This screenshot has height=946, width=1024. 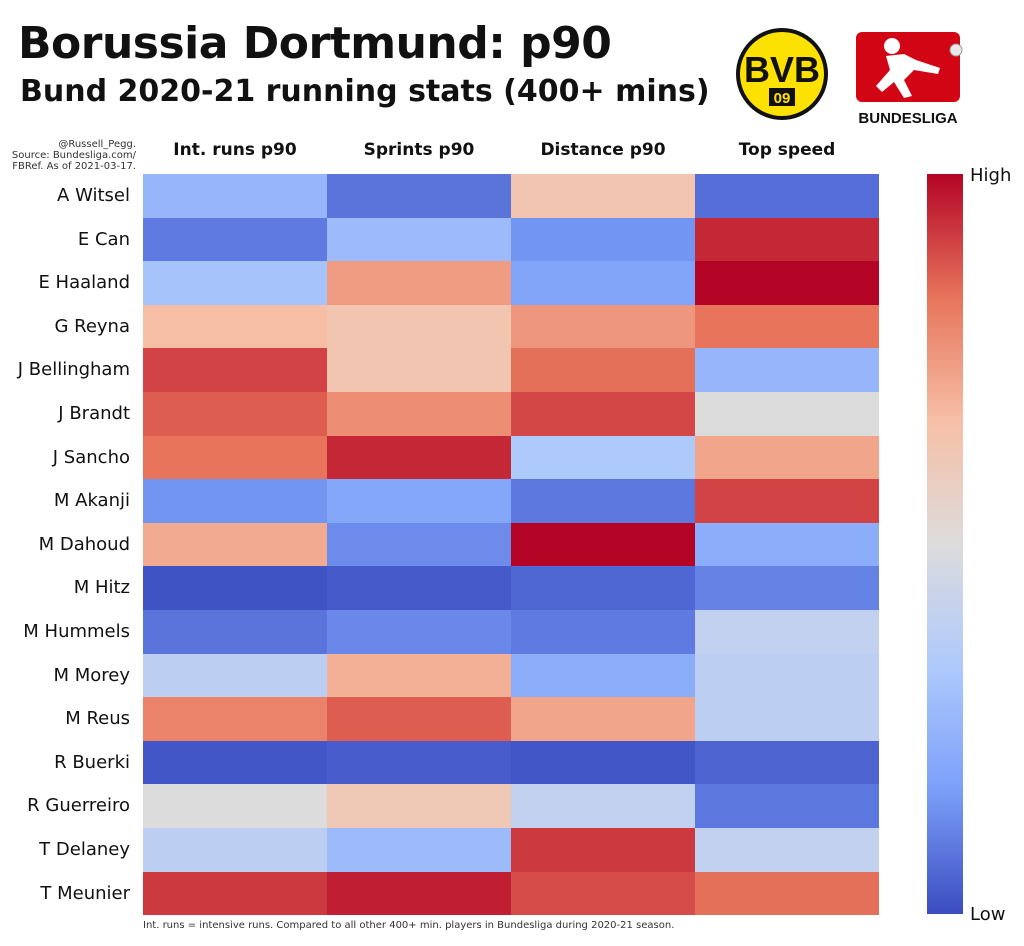 I want to click on colorbar-low-label: Low, so click(x=988, y=914).